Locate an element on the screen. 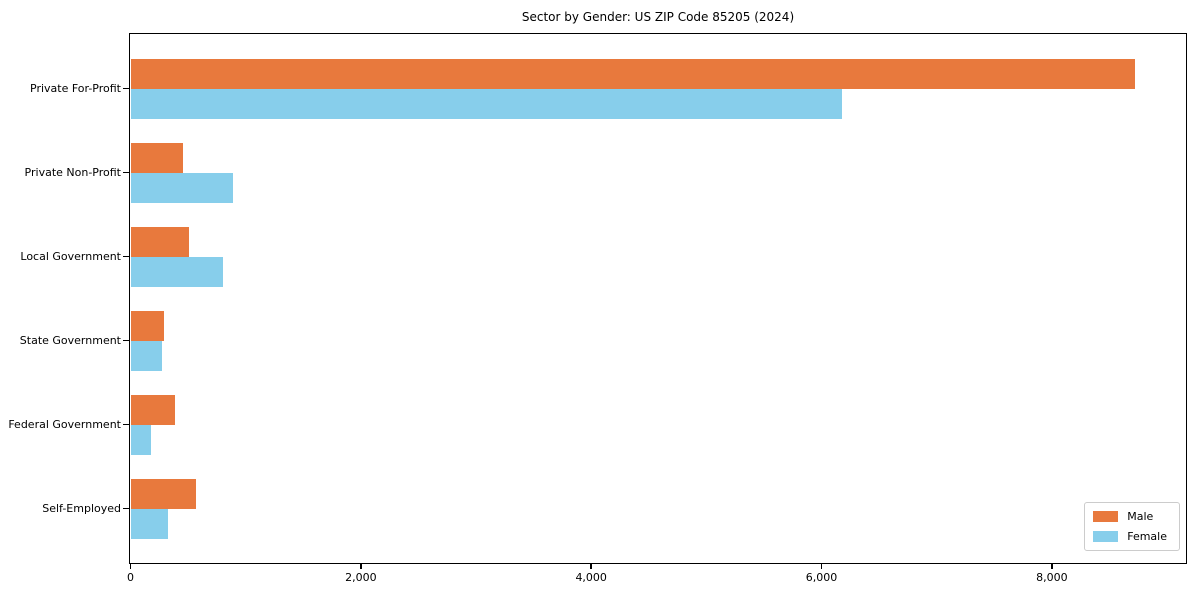 This screenshot has width=1200, height=600. y-axis-category-label: Local Government is located at coordinates (70, 256).